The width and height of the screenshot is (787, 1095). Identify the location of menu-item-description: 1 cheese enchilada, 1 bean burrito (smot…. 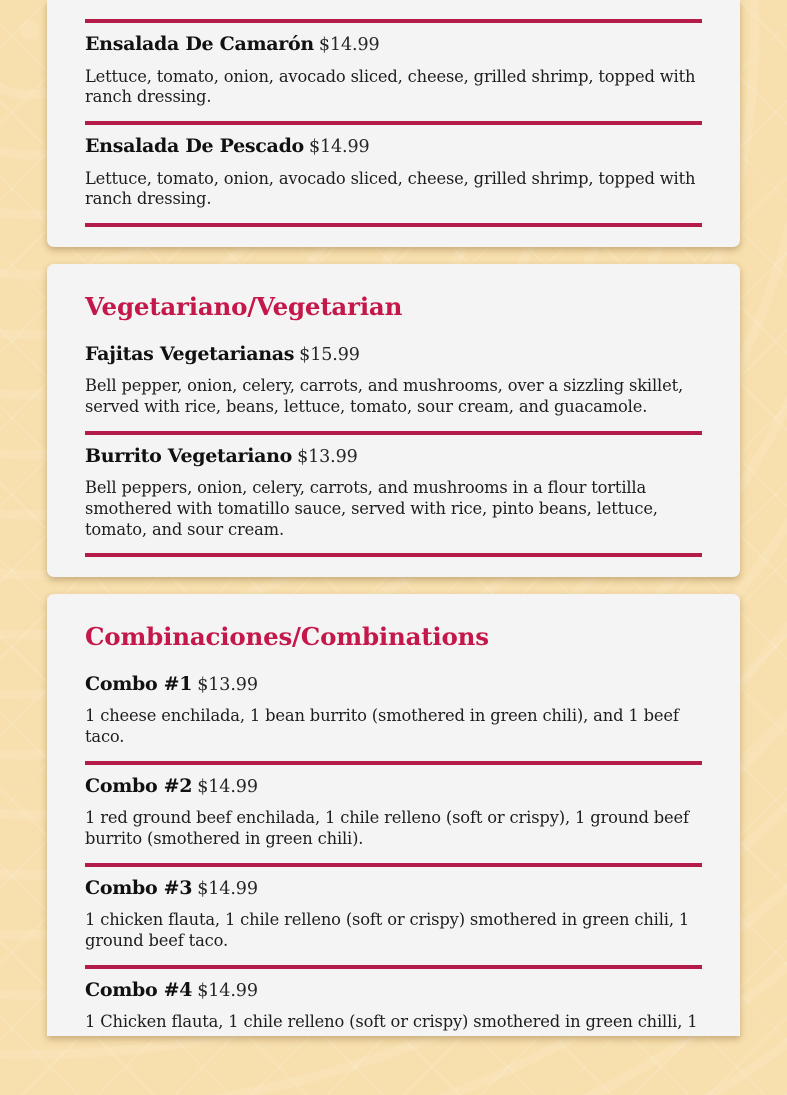
(382, 726).